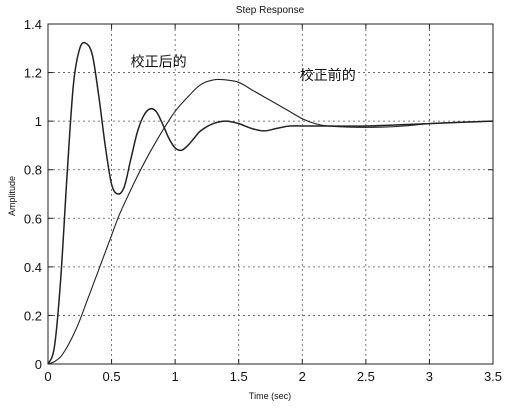 The height and width of the screenshot is (409, 515). I want to click on x-tick-label: 3.5, so click(493, 376).